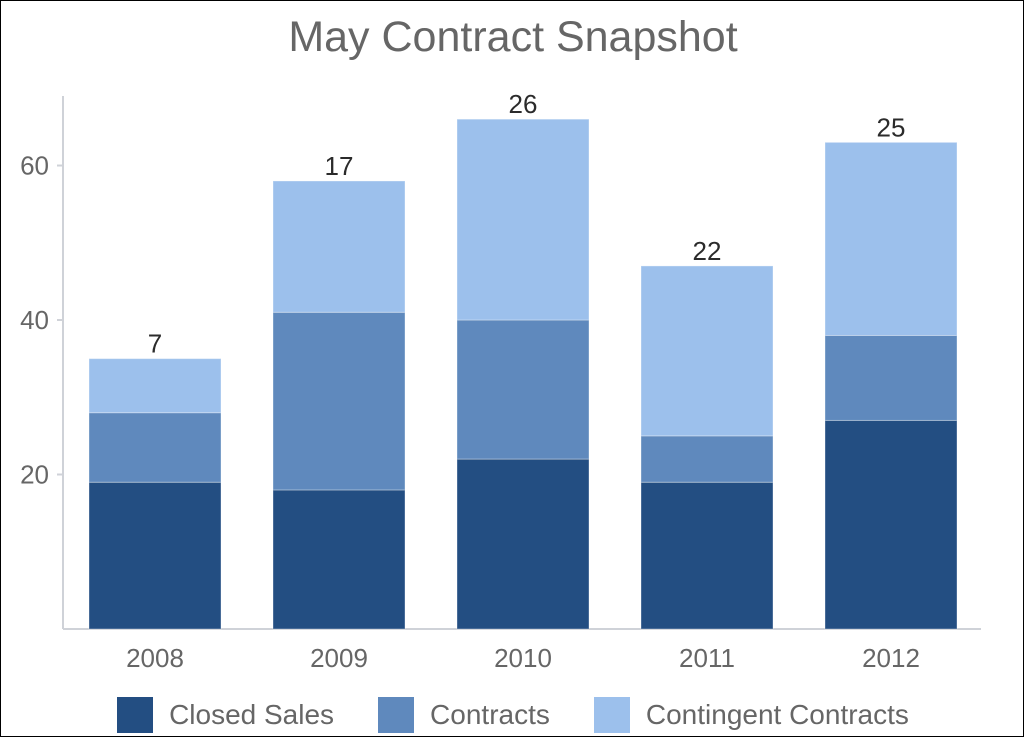  Describe the element at coordinates (252, 714) in the screenshot. I see `legend-label: Closed Sales` at that location.